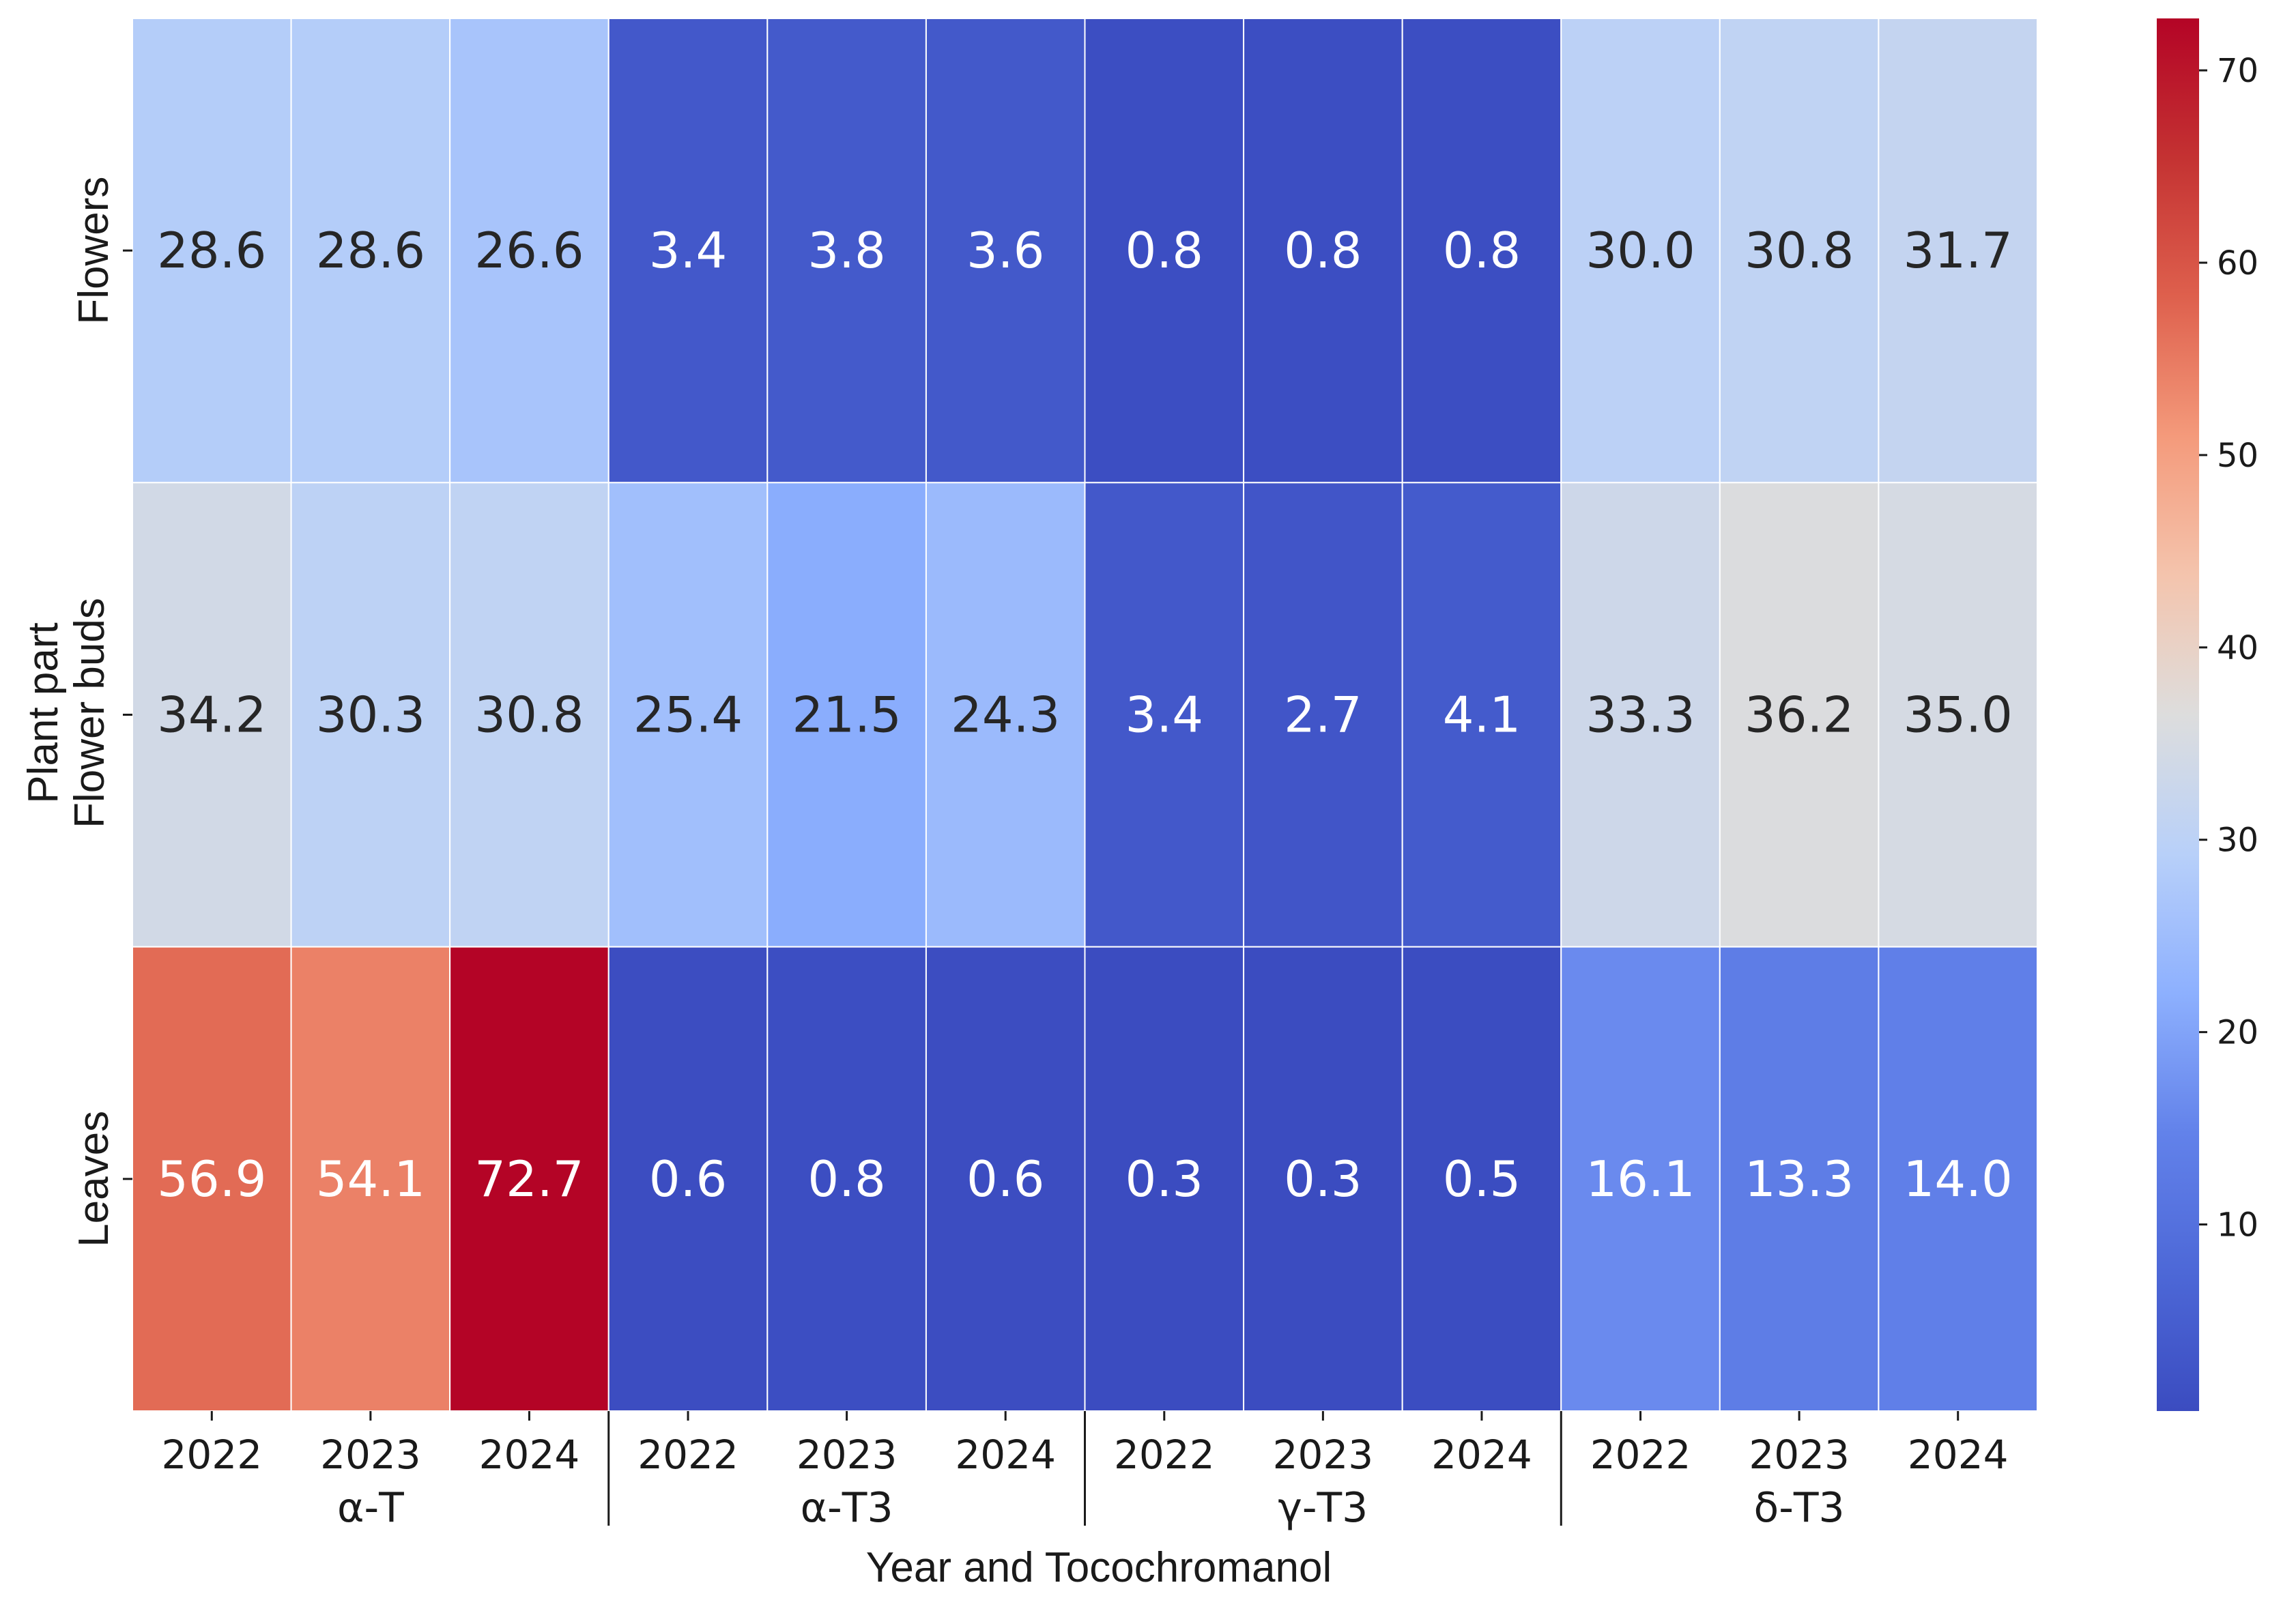 This screenshot has height=1598, width=2296. I want to click on x-group-label: α-T3, so click(847, 1508).